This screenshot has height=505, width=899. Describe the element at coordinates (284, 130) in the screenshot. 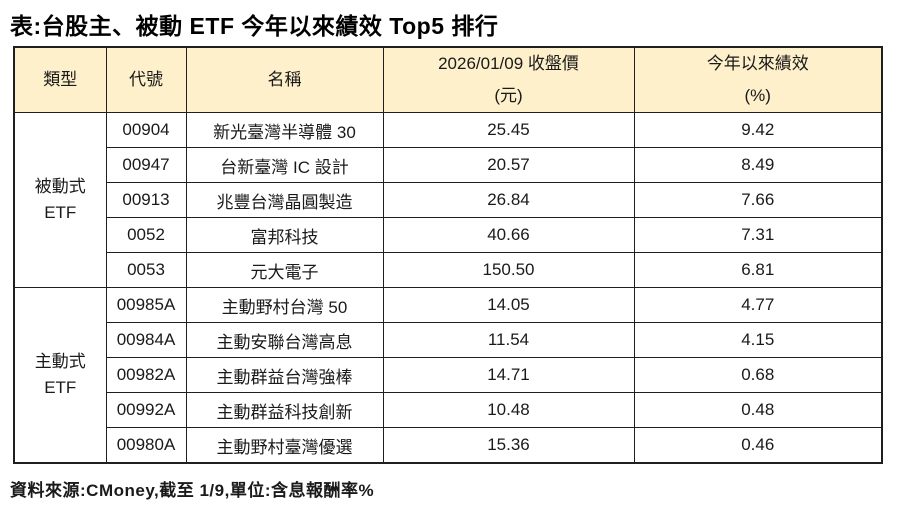

I see `name-cell: 新光臺灣半導體 30` at that location.